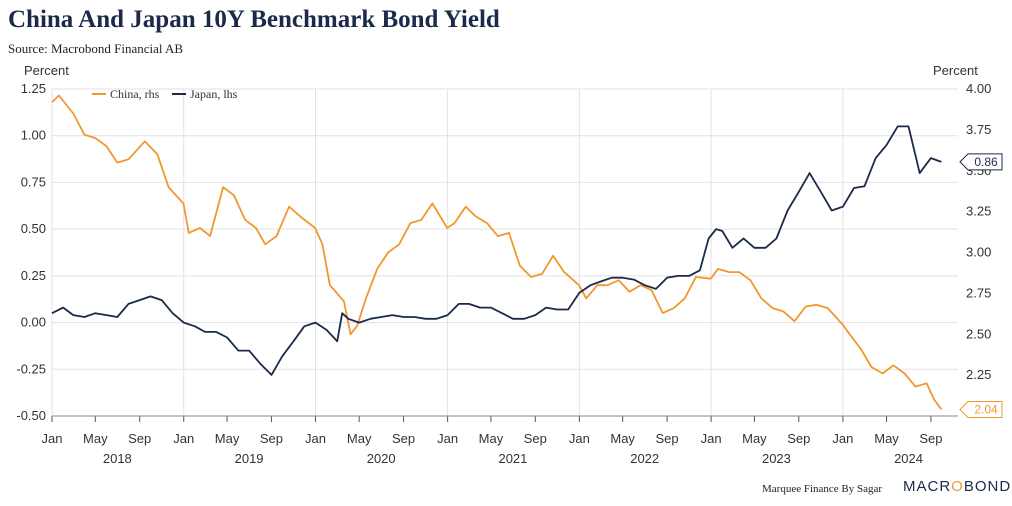 Image resolution: width=1012 pixels, height=506 pixels. Describe the element at coordinates (978, 129) in the screenshot. I see `right-tick-label: 3.75` at that location.